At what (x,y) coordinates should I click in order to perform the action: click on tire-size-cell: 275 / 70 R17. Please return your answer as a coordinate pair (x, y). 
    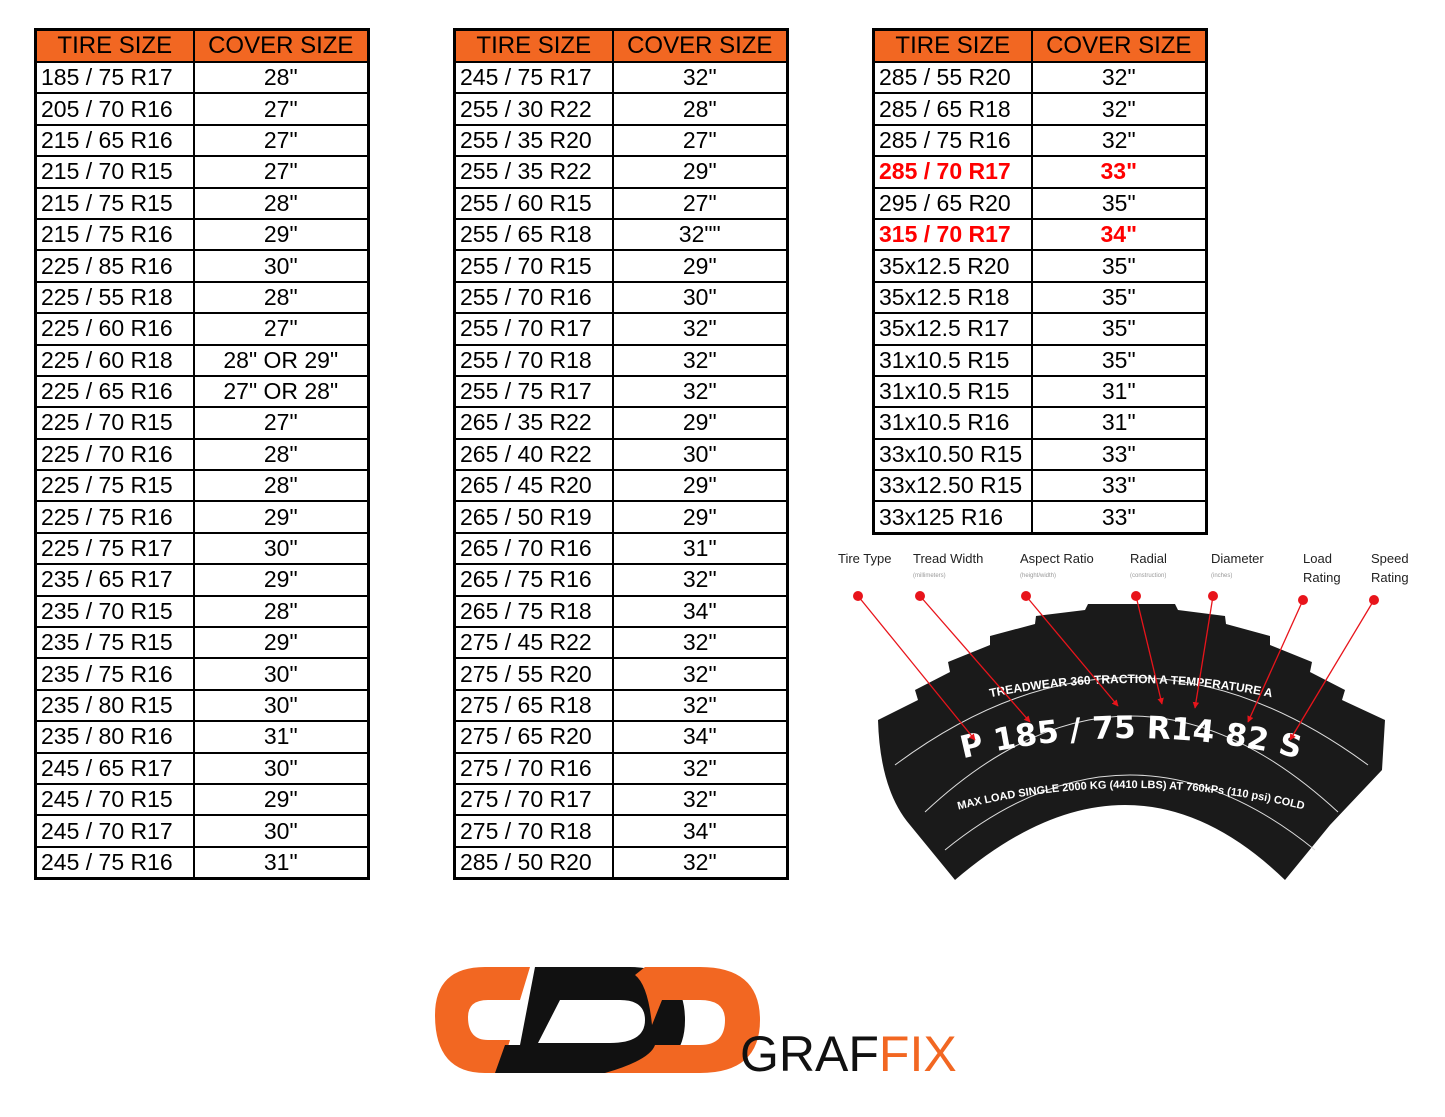
    Looking at the image, I should click on (533, 799).